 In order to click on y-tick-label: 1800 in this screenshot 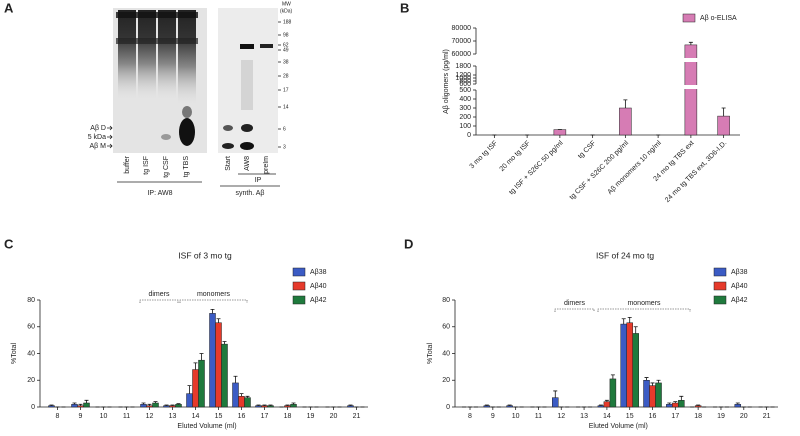, I will do `click(463, 66)`.